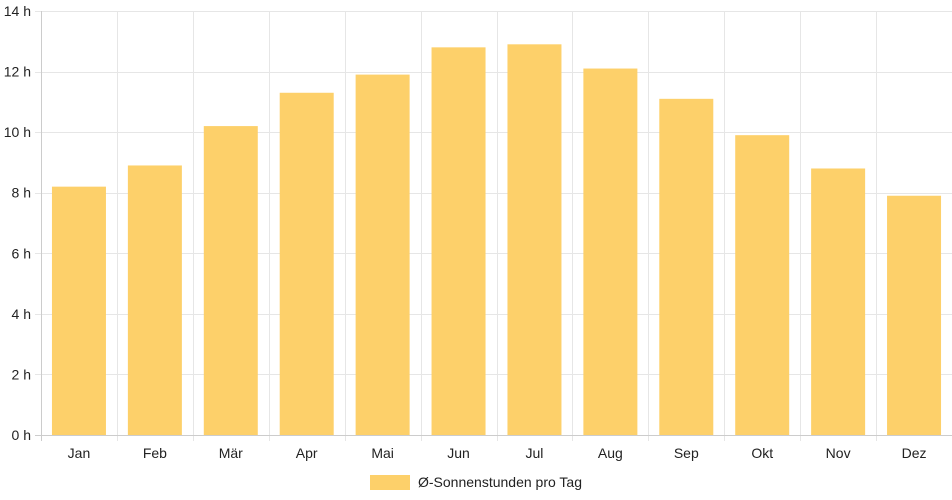  Describe the element at coordinates (307, 453) in the screenshot. I see `x-tick-label: Apr` at that location.